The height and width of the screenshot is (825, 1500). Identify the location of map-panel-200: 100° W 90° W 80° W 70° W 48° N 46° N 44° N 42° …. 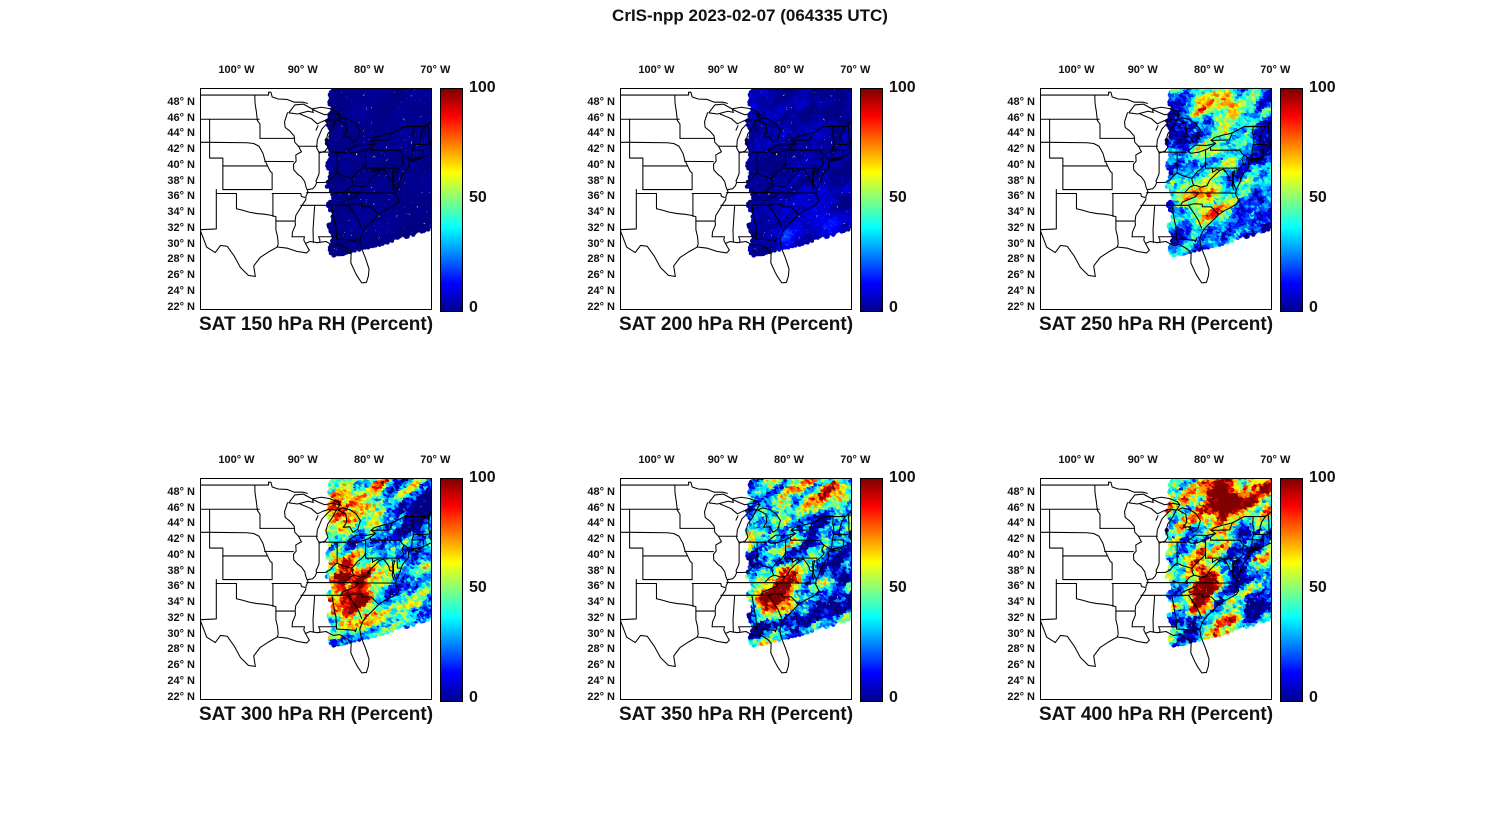
(751, 199).